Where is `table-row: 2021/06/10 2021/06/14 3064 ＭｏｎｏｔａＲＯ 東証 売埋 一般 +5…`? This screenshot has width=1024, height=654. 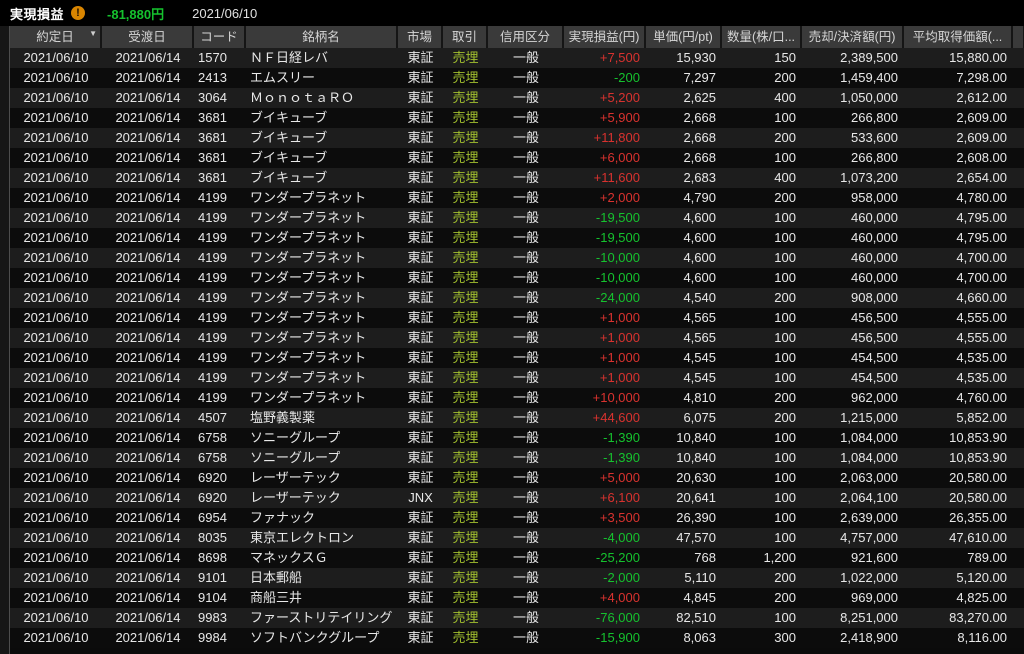
table-row: 2021/06/10 2021/06/14 3064 ＭｏｎｏｔａＲＯ 東証 売埋 一般 +5… is located at coordinates (517, 98).